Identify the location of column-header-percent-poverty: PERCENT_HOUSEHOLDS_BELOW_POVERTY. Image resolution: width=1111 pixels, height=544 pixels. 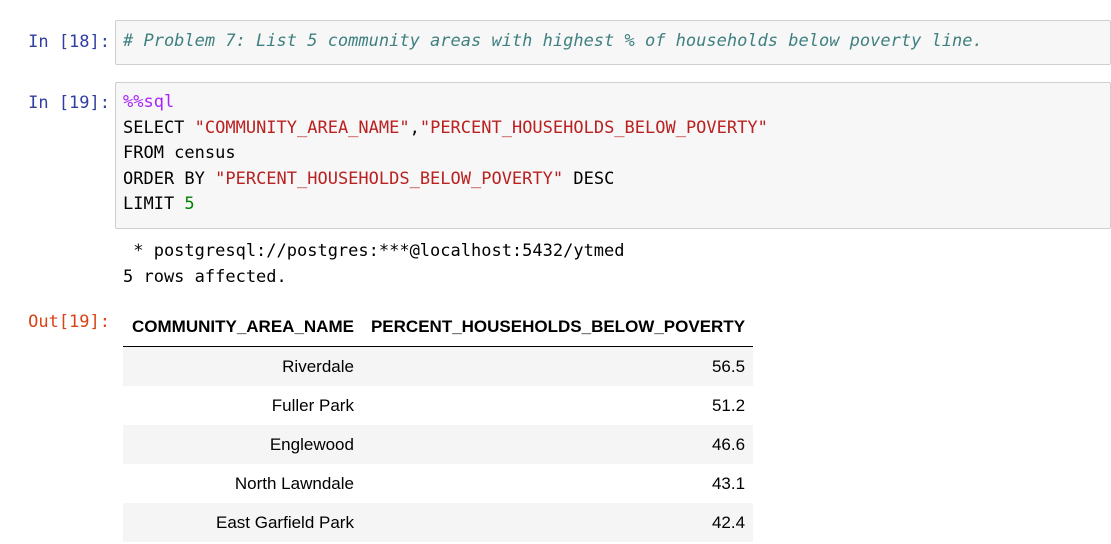
(557, 327).